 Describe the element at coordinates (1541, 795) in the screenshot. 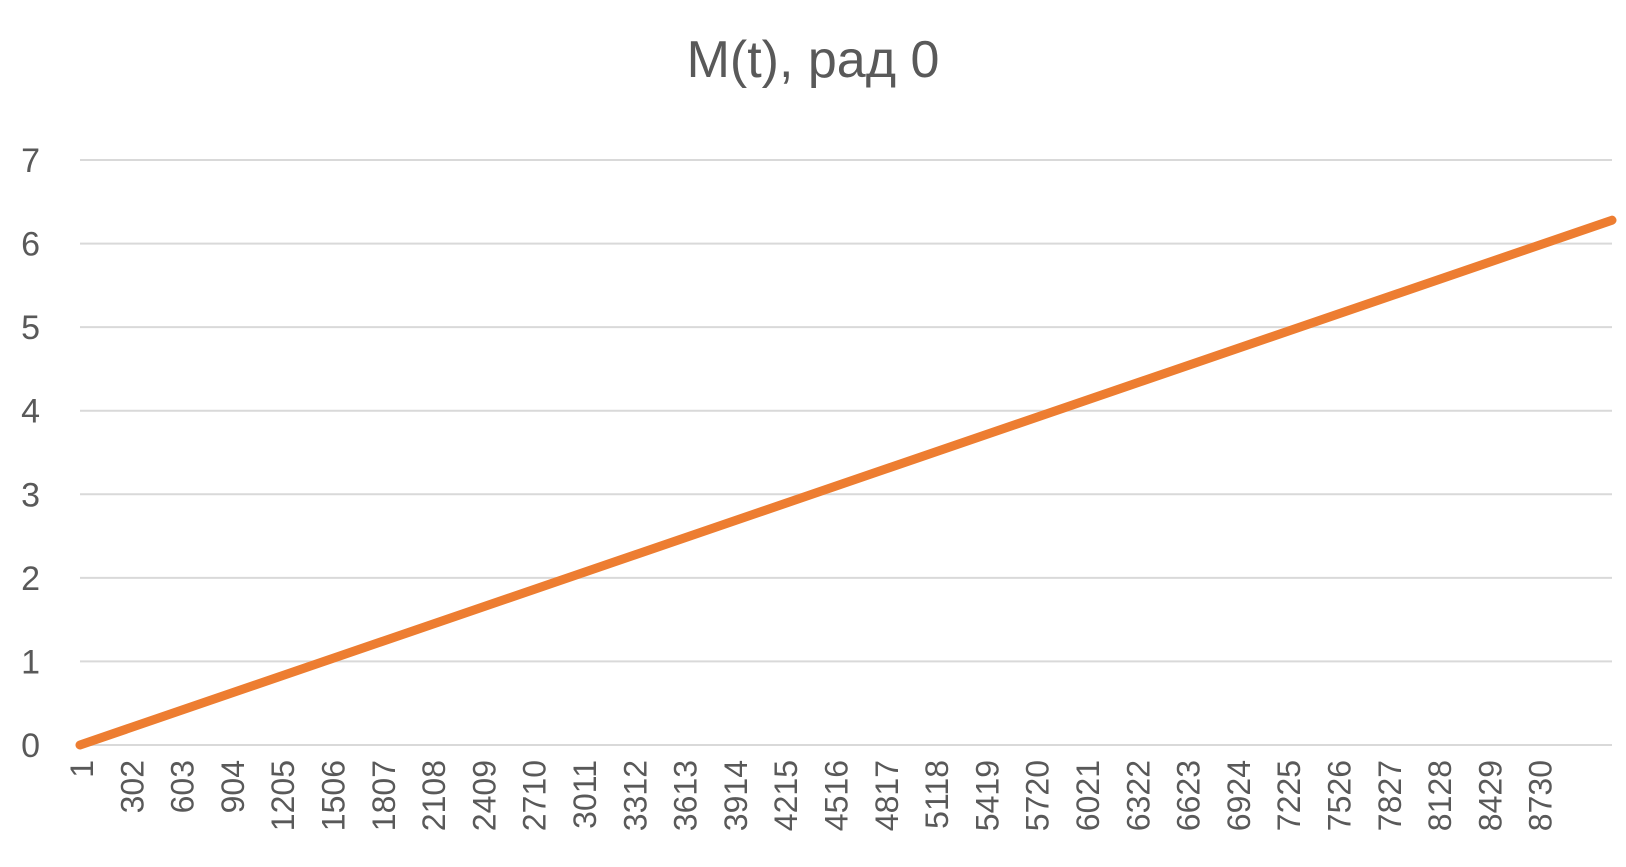

I see `x-tick-label: 8730` at that location.